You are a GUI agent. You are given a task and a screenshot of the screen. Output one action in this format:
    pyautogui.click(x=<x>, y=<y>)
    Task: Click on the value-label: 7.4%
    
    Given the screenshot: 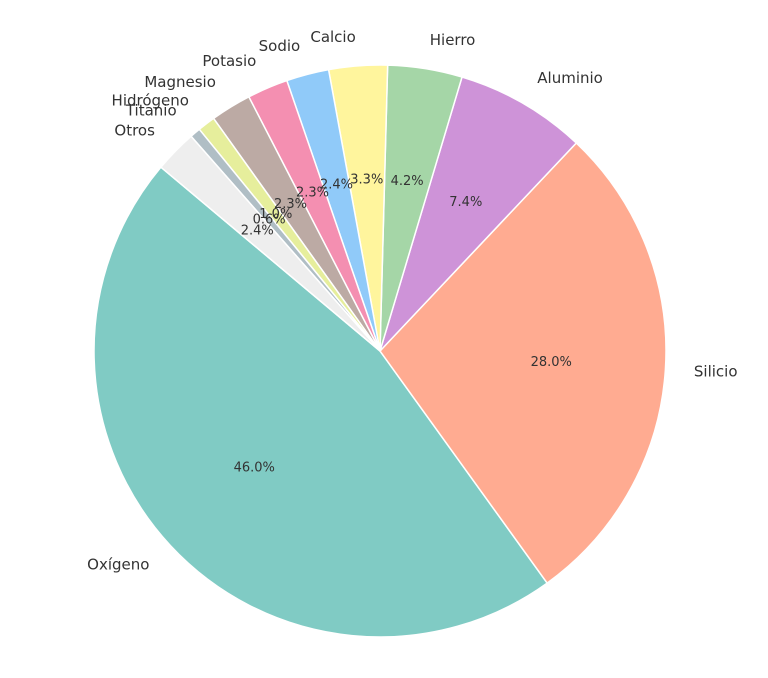 What is the action you would take?
    pyautogui.click(x=465, y=202)
    